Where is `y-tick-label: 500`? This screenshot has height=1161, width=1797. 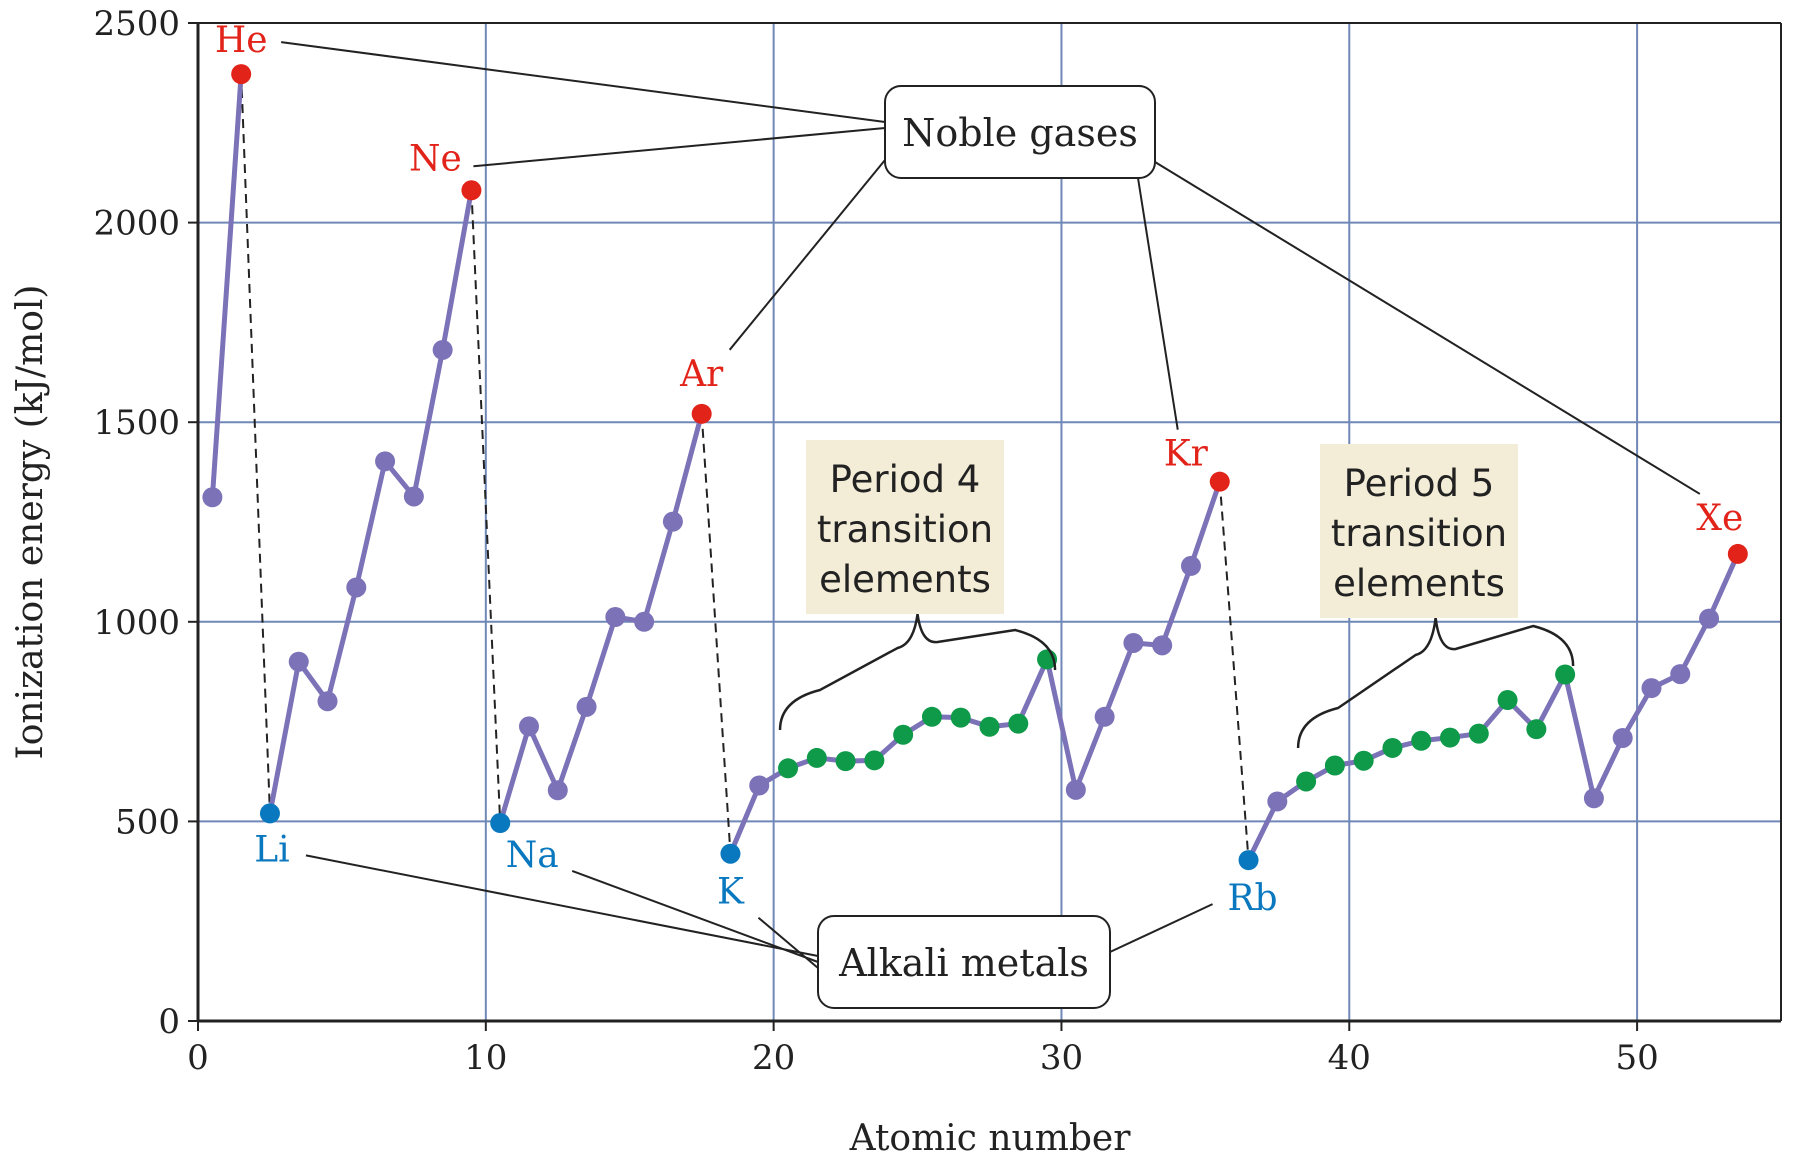 y-tick-label: 500 is located at coordinates (147, 822).